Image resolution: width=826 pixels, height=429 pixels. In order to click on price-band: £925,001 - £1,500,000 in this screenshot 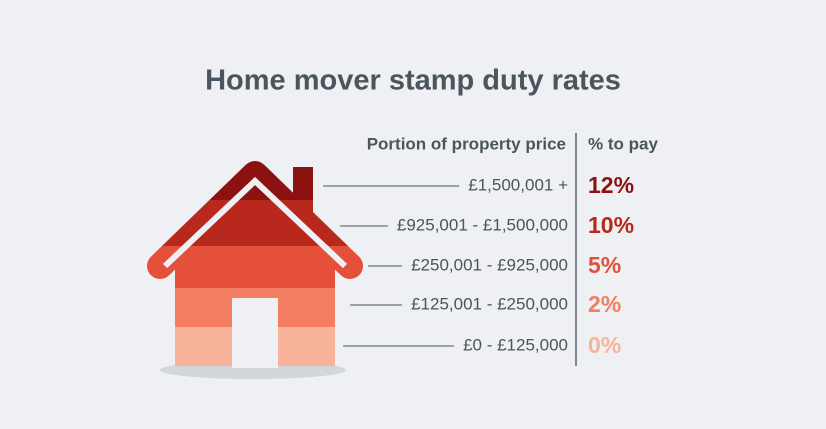, I will do `click(482, 224)`.